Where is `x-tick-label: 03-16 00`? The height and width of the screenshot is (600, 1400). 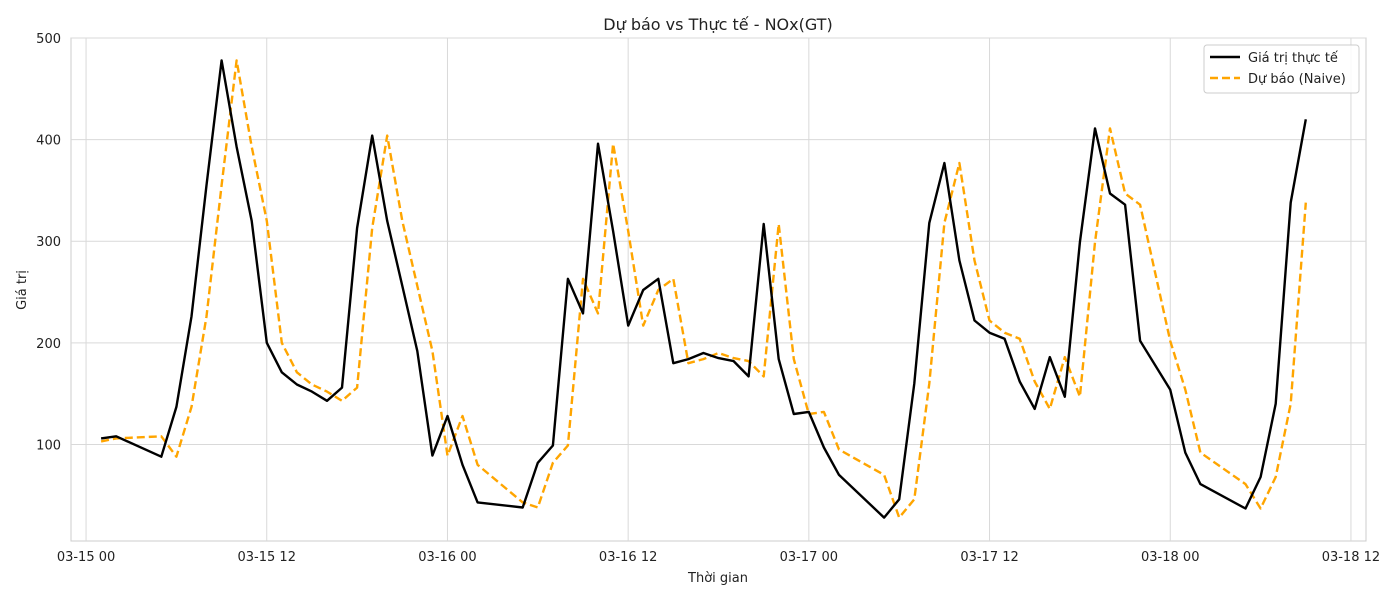
x-tick-label: 03-16 00 is located at coordinates (447, 557).